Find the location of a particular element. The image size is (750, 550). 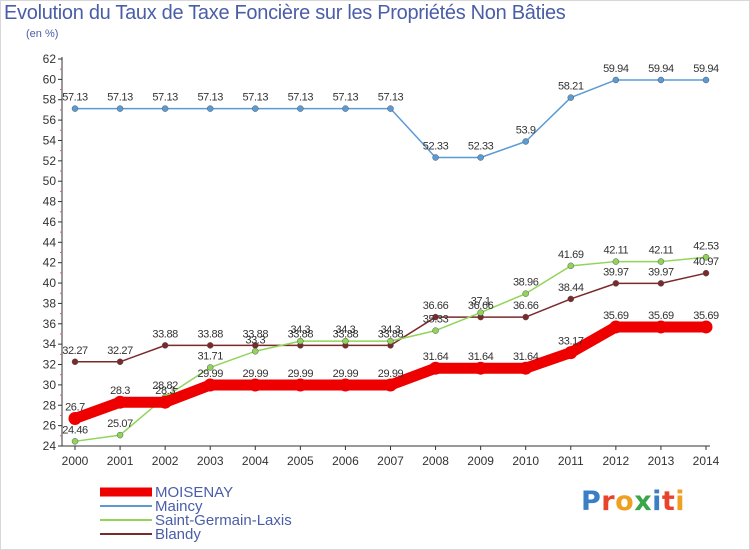

data-label: 28.3 is located at coordinates (165, 391).